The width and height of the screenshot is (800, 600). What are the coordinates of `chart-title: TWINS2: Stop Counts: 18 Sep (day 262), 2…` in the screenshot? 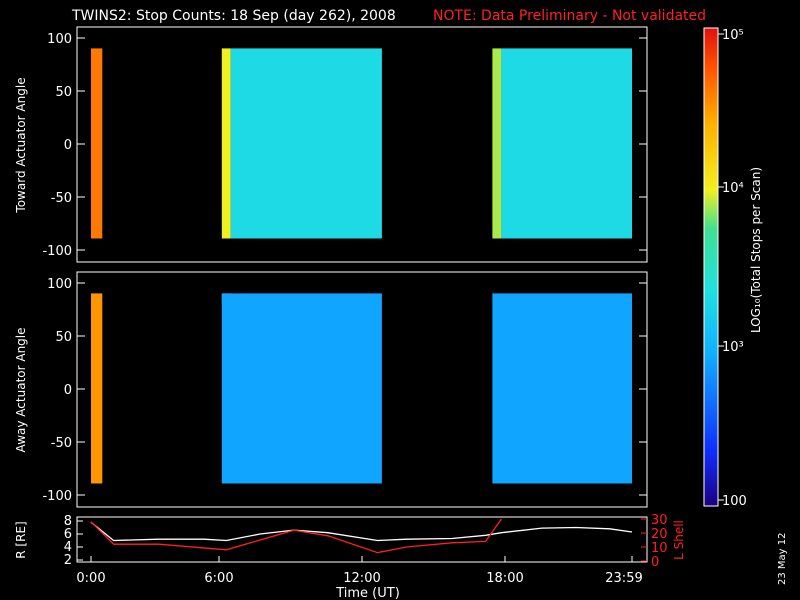 It's located at (233, 16).